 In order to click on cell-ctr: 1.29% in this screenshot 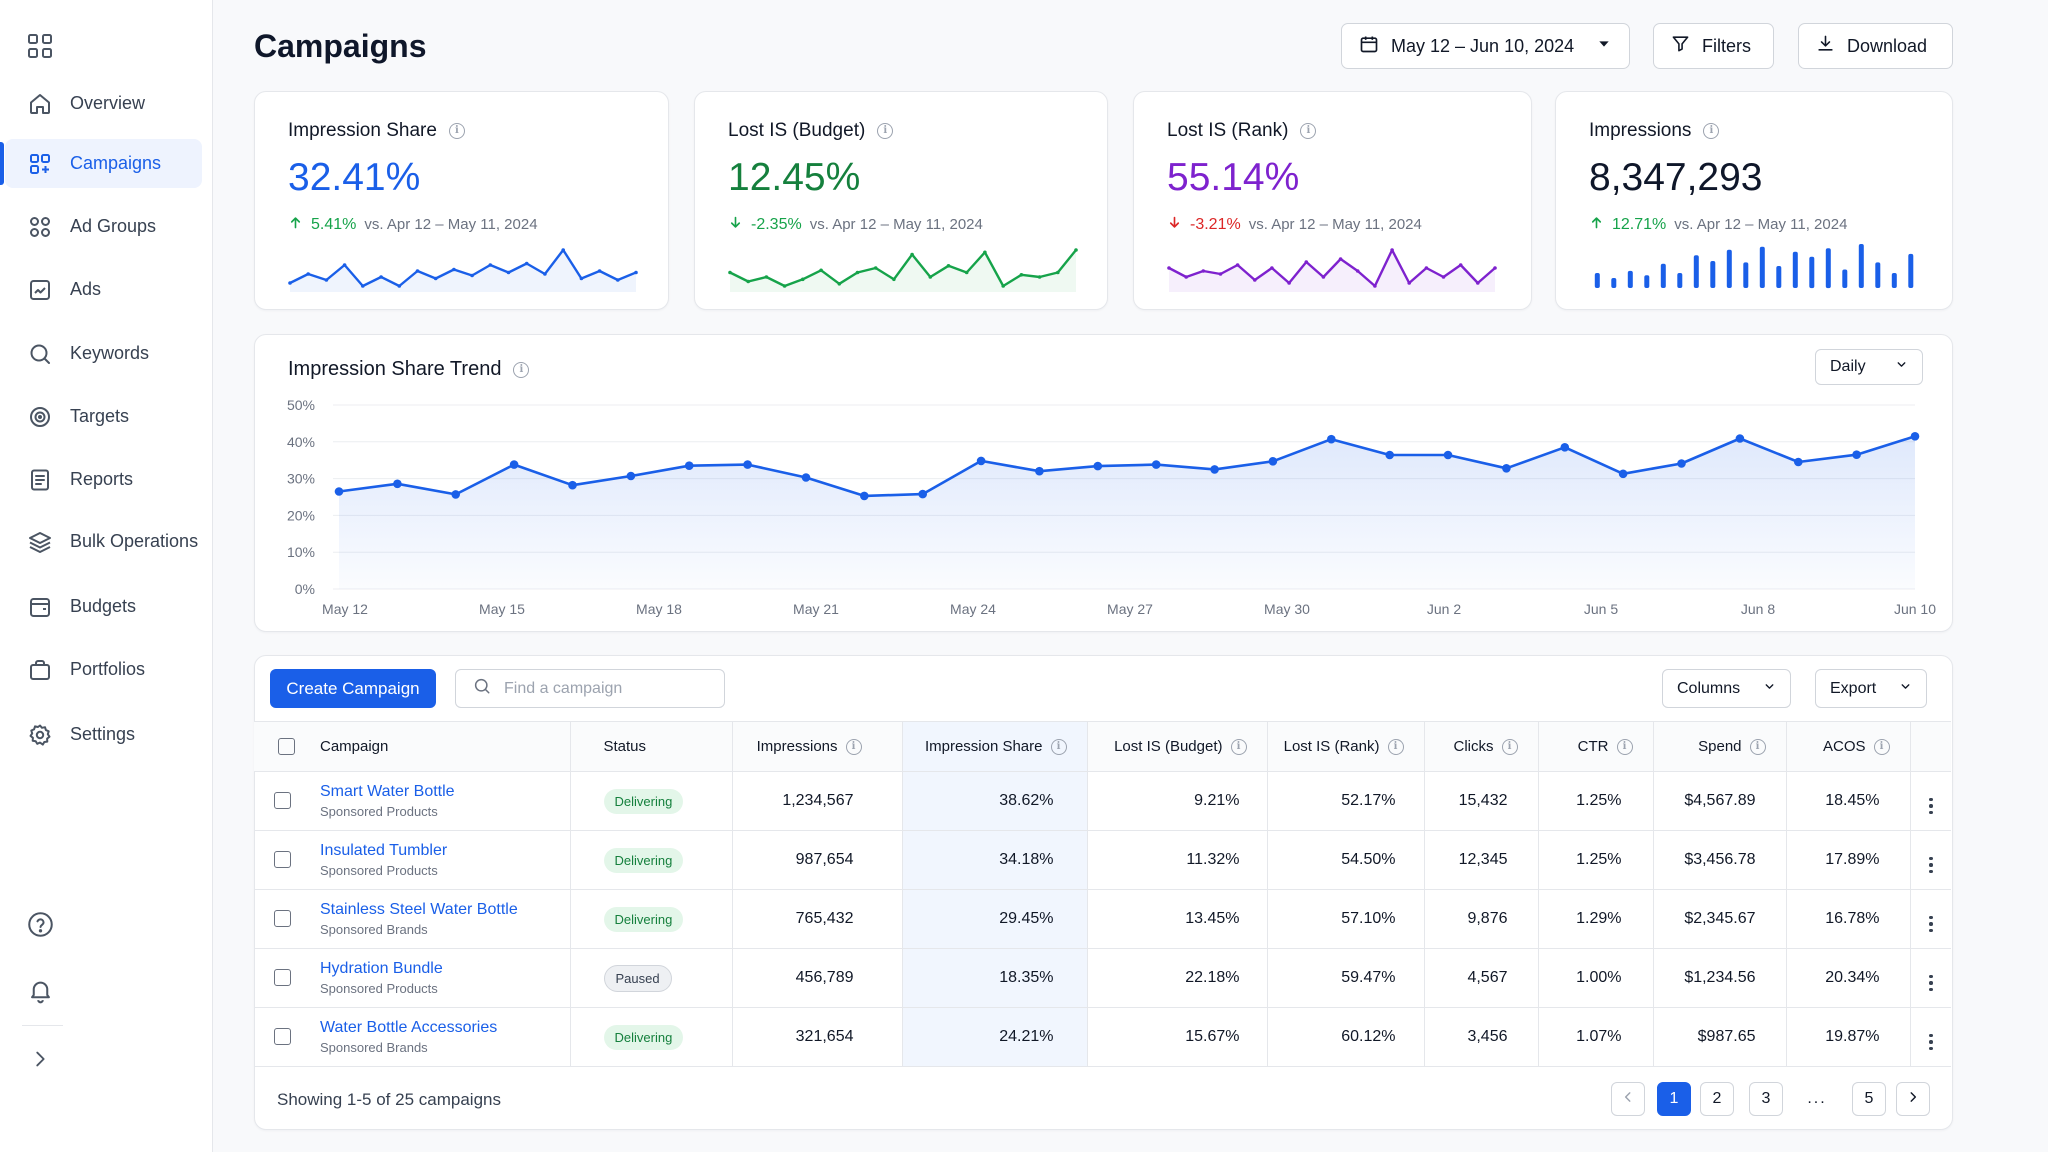, I will do `click(1596, 919)`.